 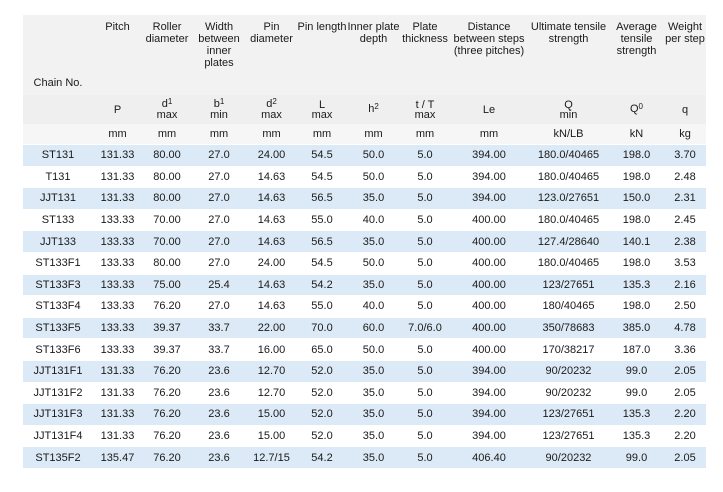 What do you see at coordinates (167, 134) in the screenshot?
I see `unit-cell-roller: mm` at bounding box center [167, 134].